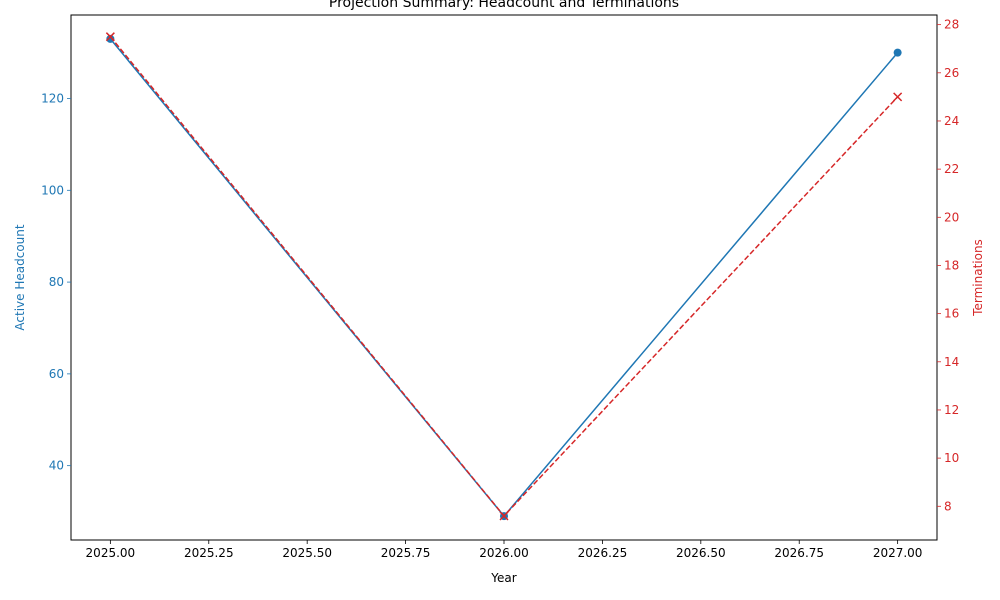  I want to click on y-right-tick-label: 10, so click(951, 458).